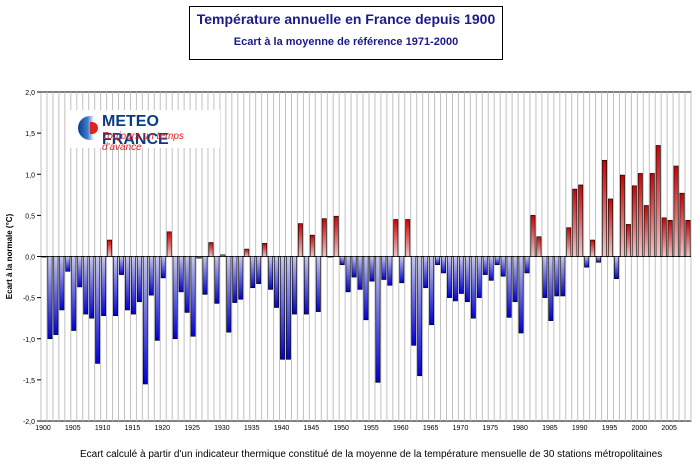 This screenshot has width=700, height=466. I want to click on bar-1921, so click(169, 244).